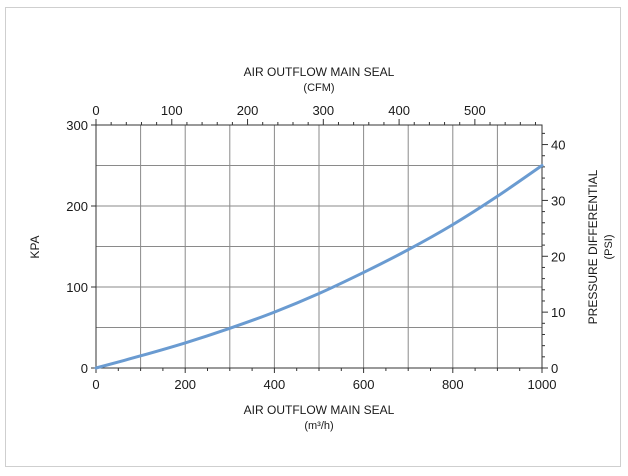 This screenshot has height=476, width=628. I want to click on tick-label-right: 30, so click(558, 200).